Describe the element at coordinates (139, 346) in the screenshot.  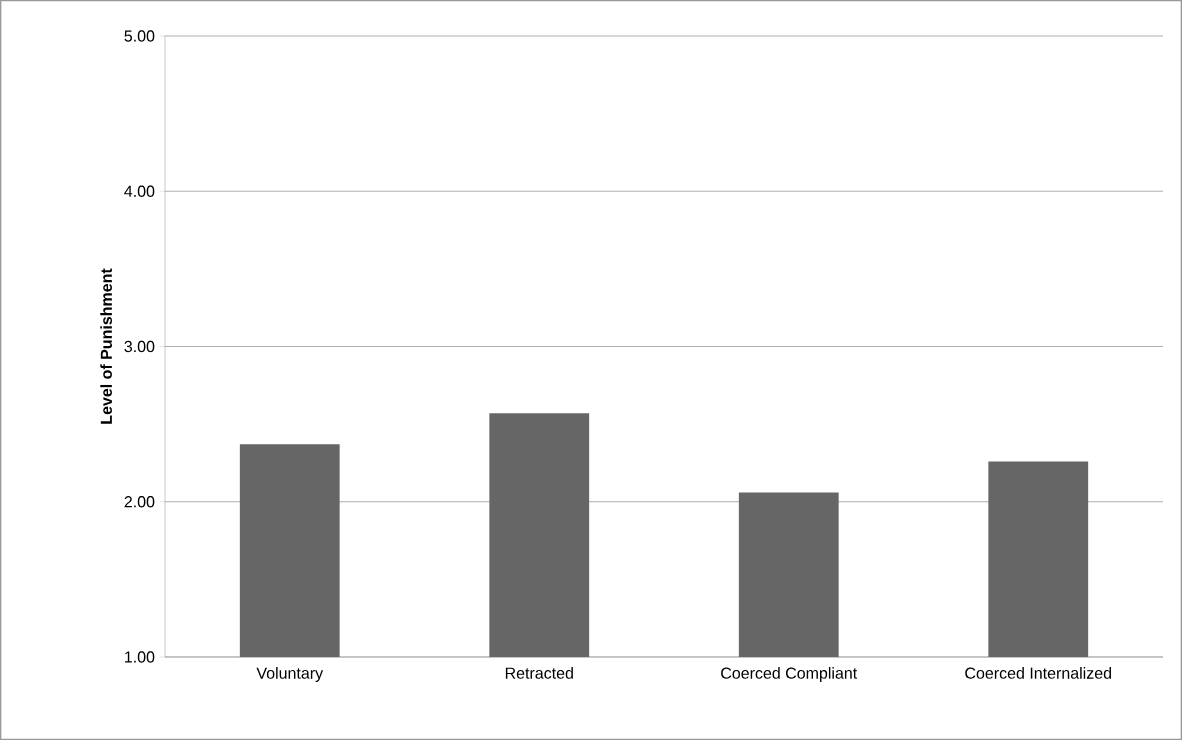
I see `y-tick-label: 3.00` at that location.